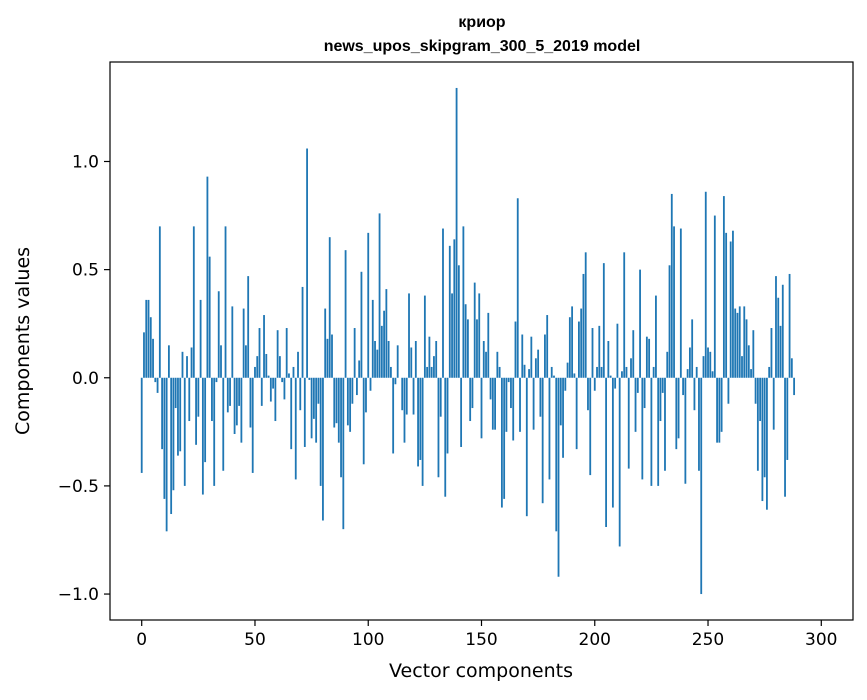 The width and height of the screenshot is (867, 700). What do you see at coordinates (23, 341) in the screenshot?
I see `y-axis-label: Components values` at bounding box center [23, 341].